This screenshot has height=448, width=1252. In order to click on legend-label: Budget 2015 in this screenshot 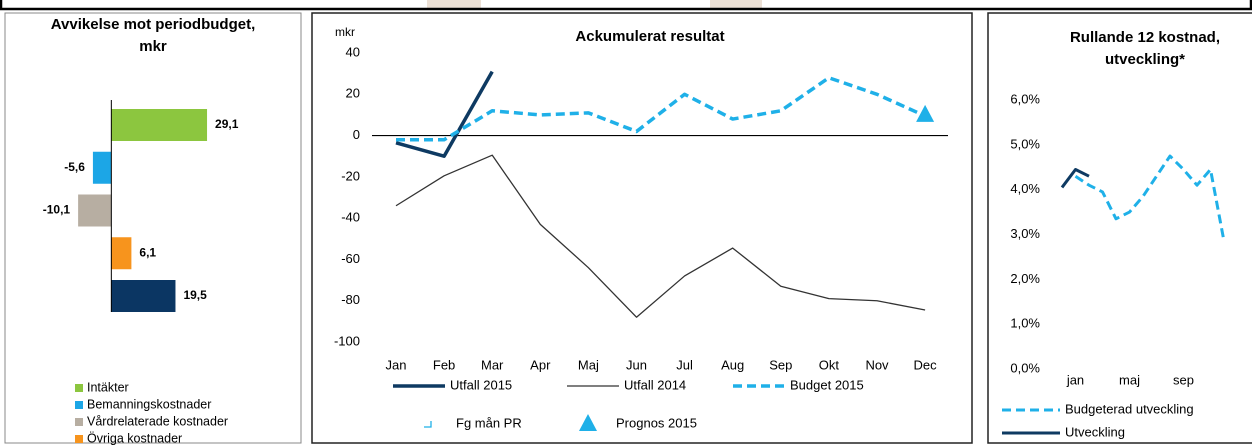, I will do `click(827, 384)`.